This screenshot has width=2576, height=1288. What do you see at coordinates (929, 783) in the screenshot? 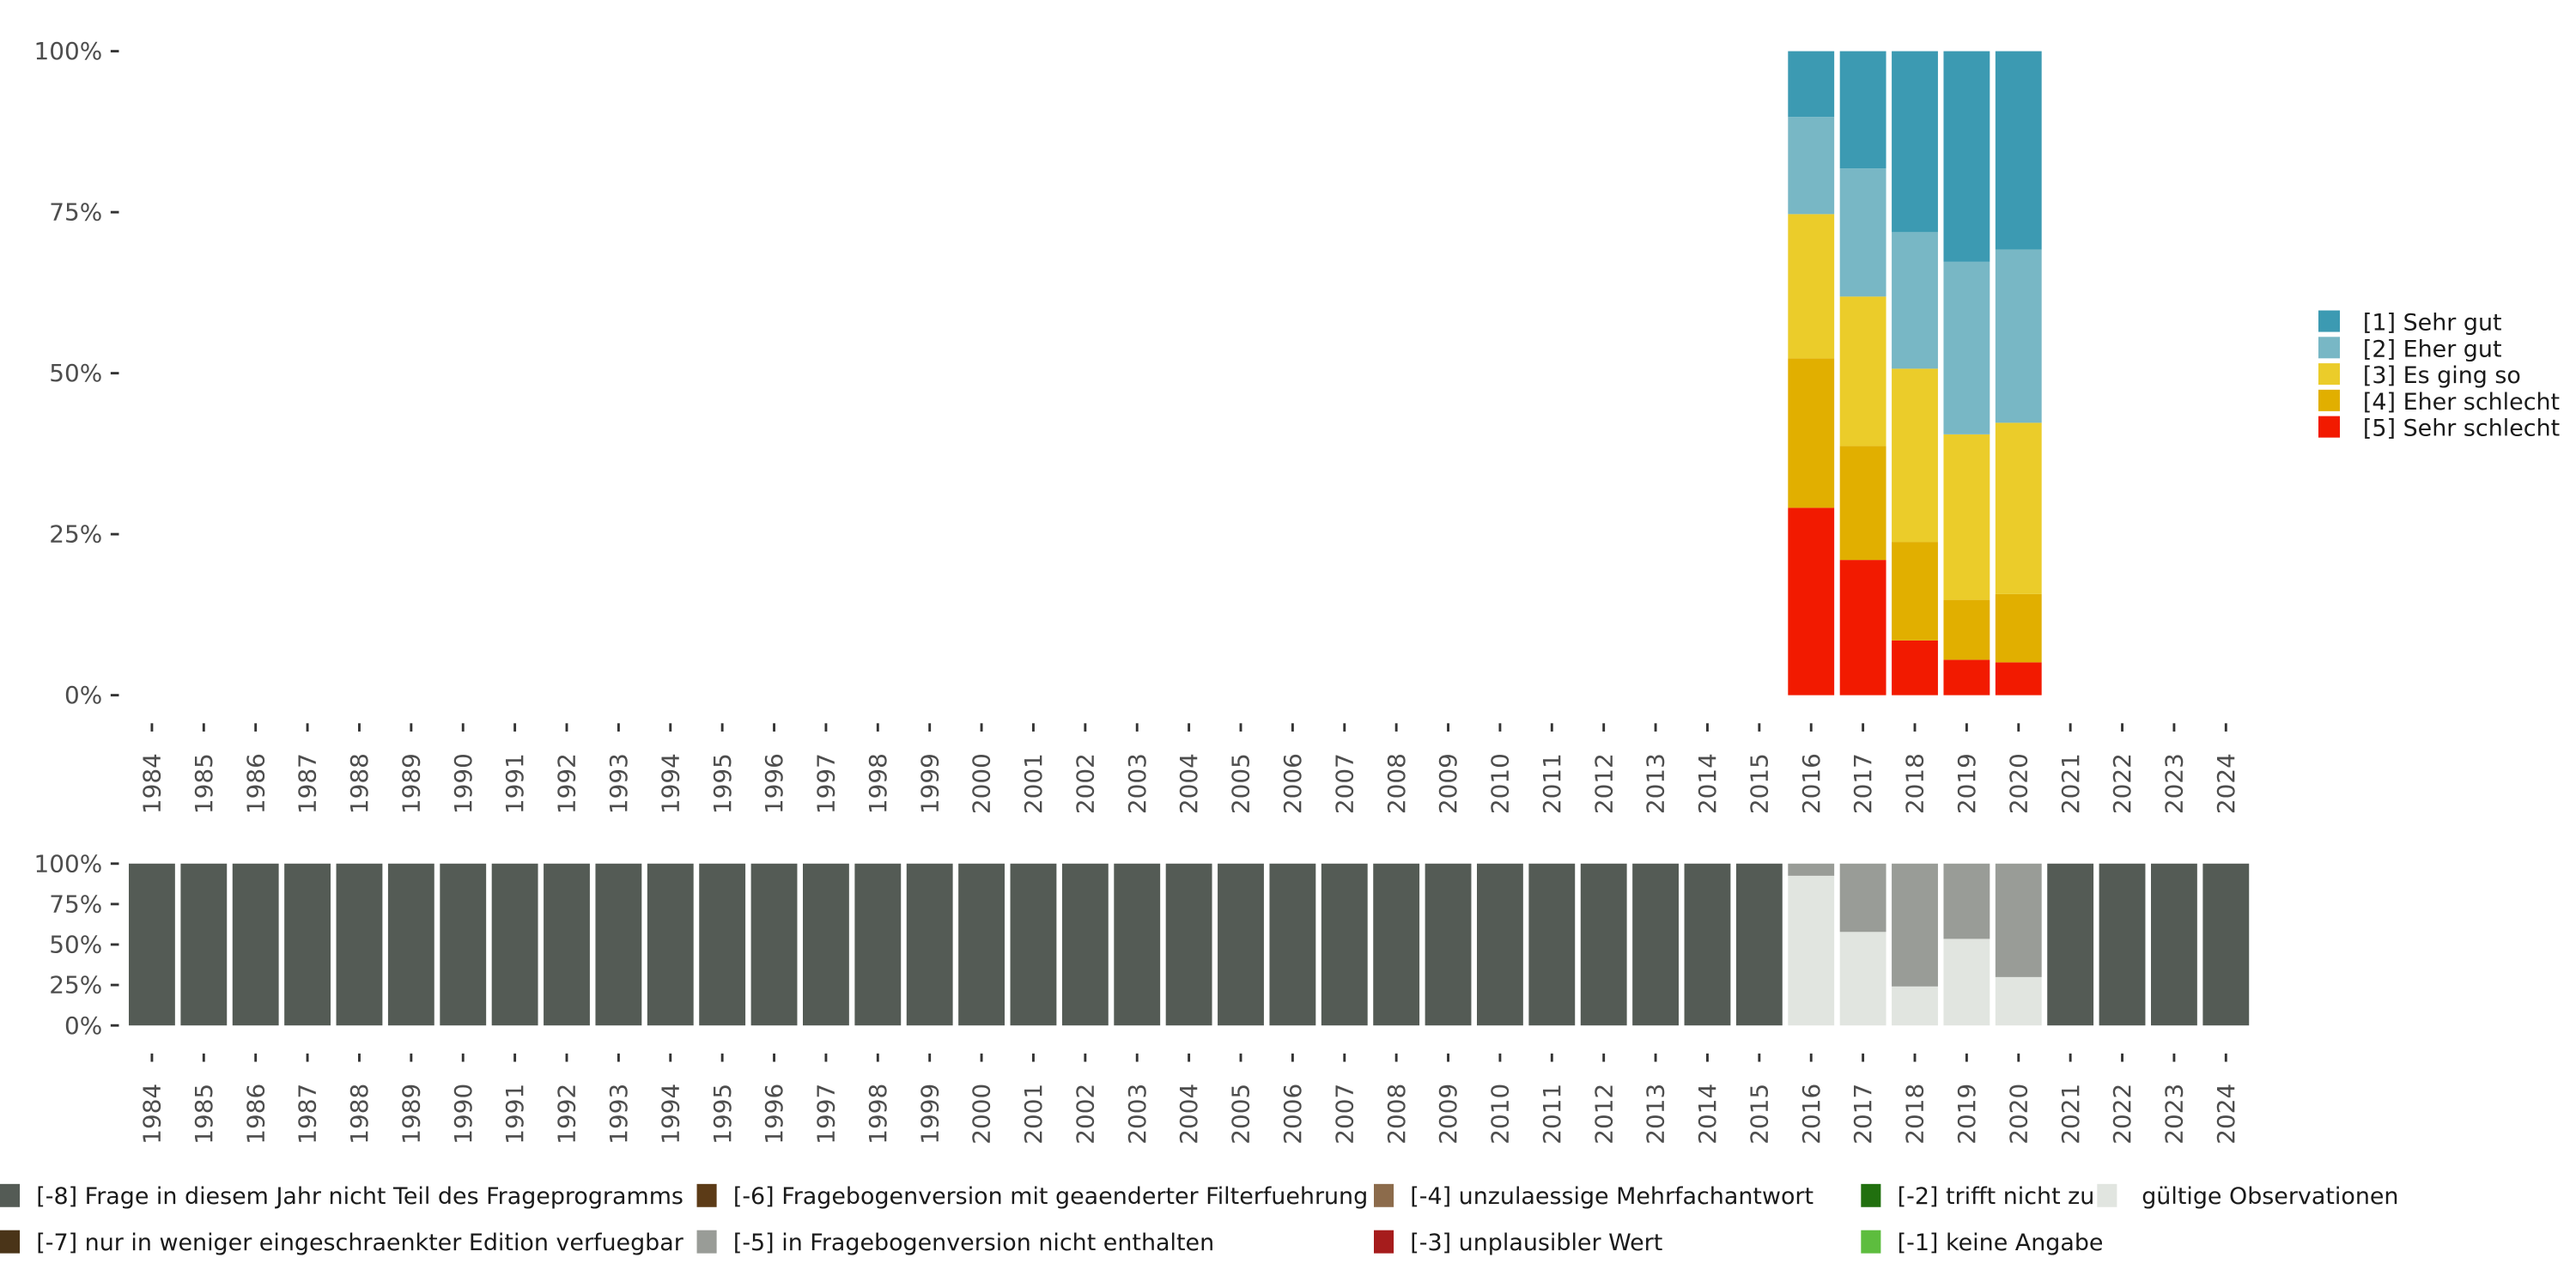
I see `x-tick-label: 1999` at bounding box center [929, 783].